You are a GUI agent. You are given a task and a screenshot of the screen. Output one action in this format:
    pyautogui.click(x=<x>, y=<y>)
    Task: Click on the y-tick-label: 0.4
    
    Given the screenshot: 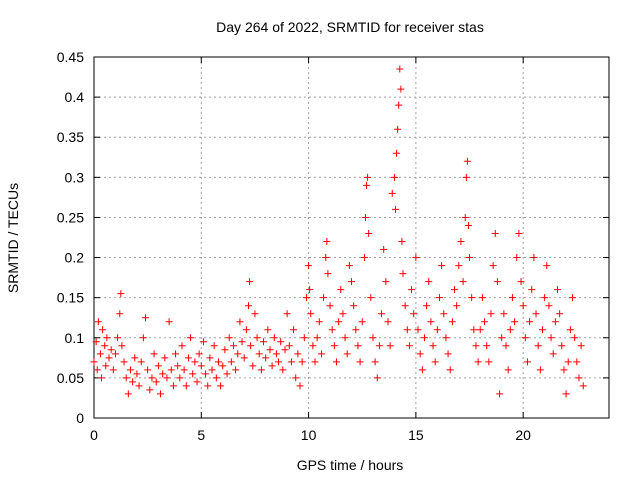 What is the action you would take?
    pyautogui.click(x=75, y=97)
    